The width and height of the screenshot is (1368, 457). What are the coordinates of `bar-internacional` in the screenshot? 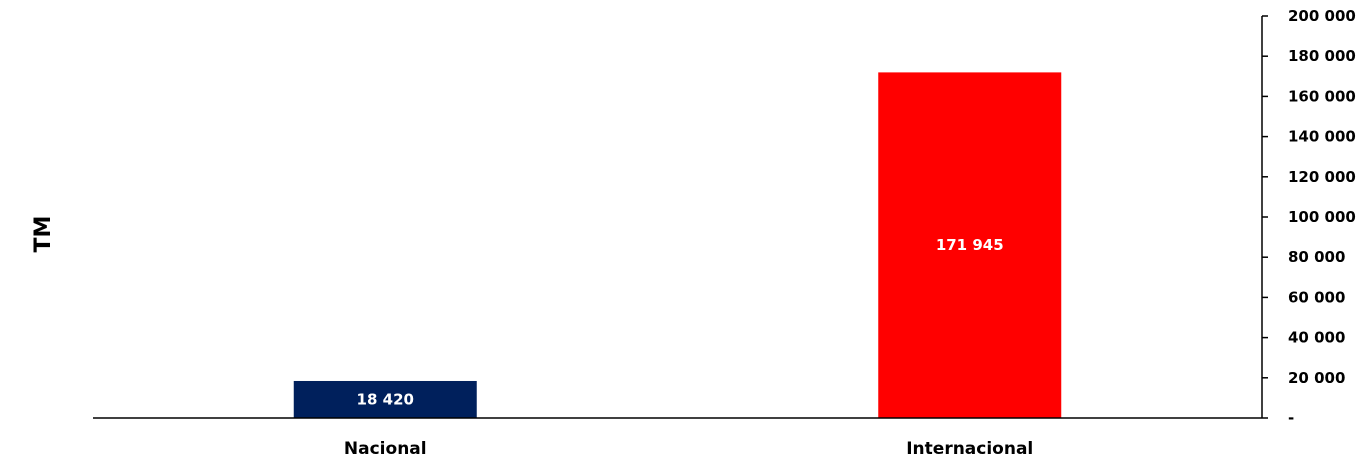 It's located at (970, 245).